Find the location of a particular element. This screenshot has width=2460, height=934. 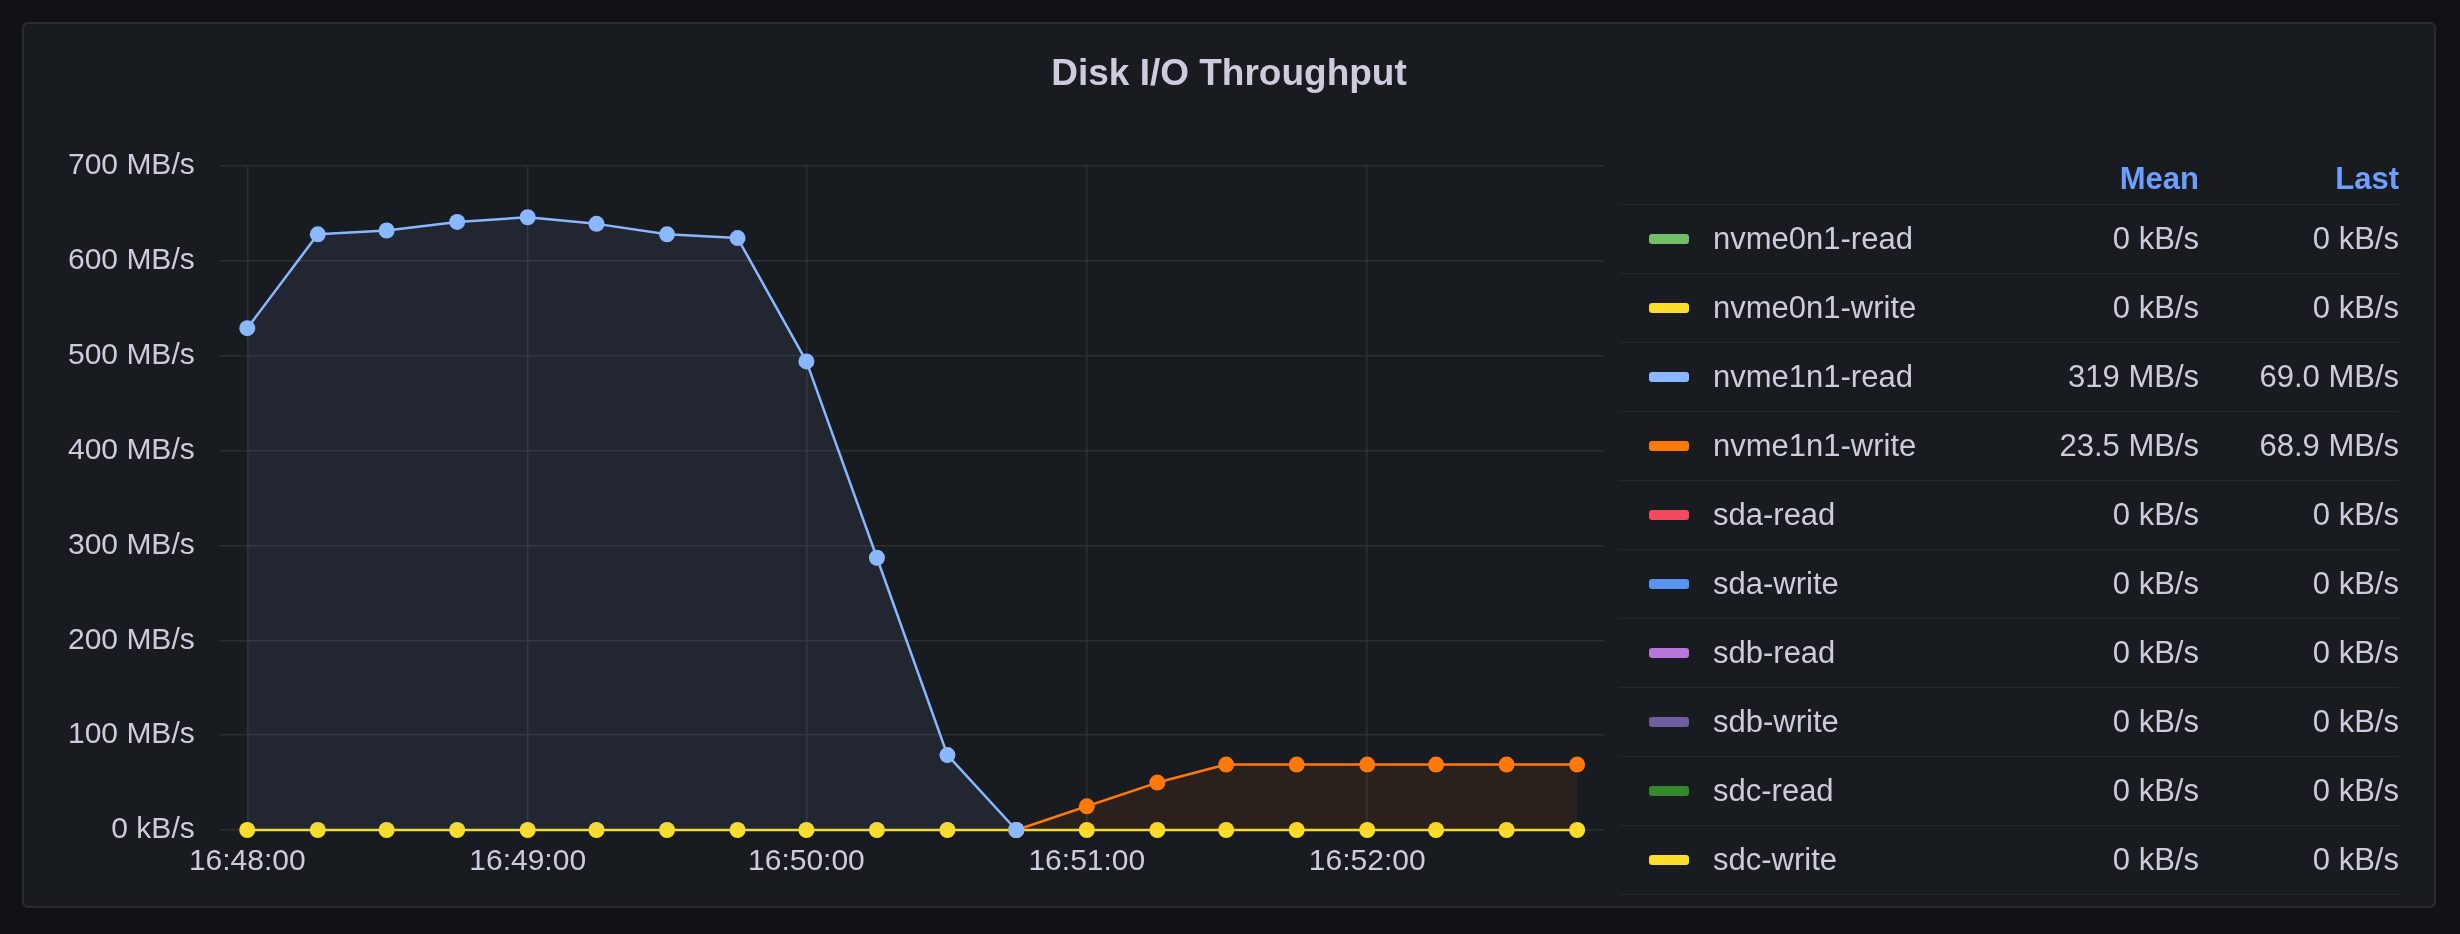

y-tick-label: 0 kB/s is located at coordinates (153, 828).